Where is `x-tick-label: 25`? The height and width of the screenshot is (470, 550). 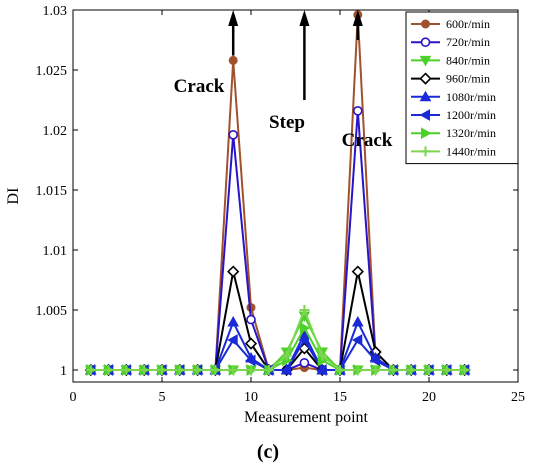
x-tick-label: 25 is located at coordinates (518, 397).